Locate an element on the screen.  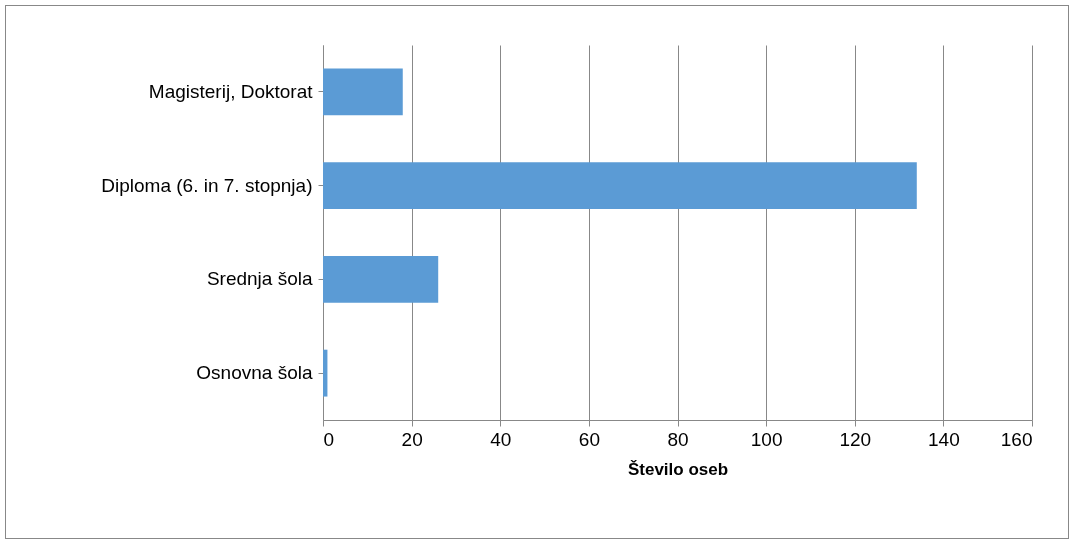
x-tick-label: 60 is located at coordinates (589, 439).